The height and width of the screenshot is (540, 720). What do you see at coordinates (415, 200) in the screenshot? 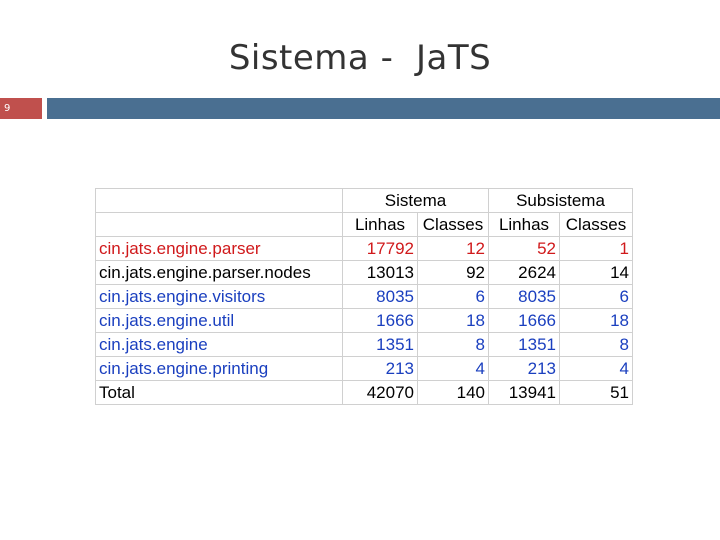
I see `group-header-sistema: Sistema` at bounding box center [415, 200].